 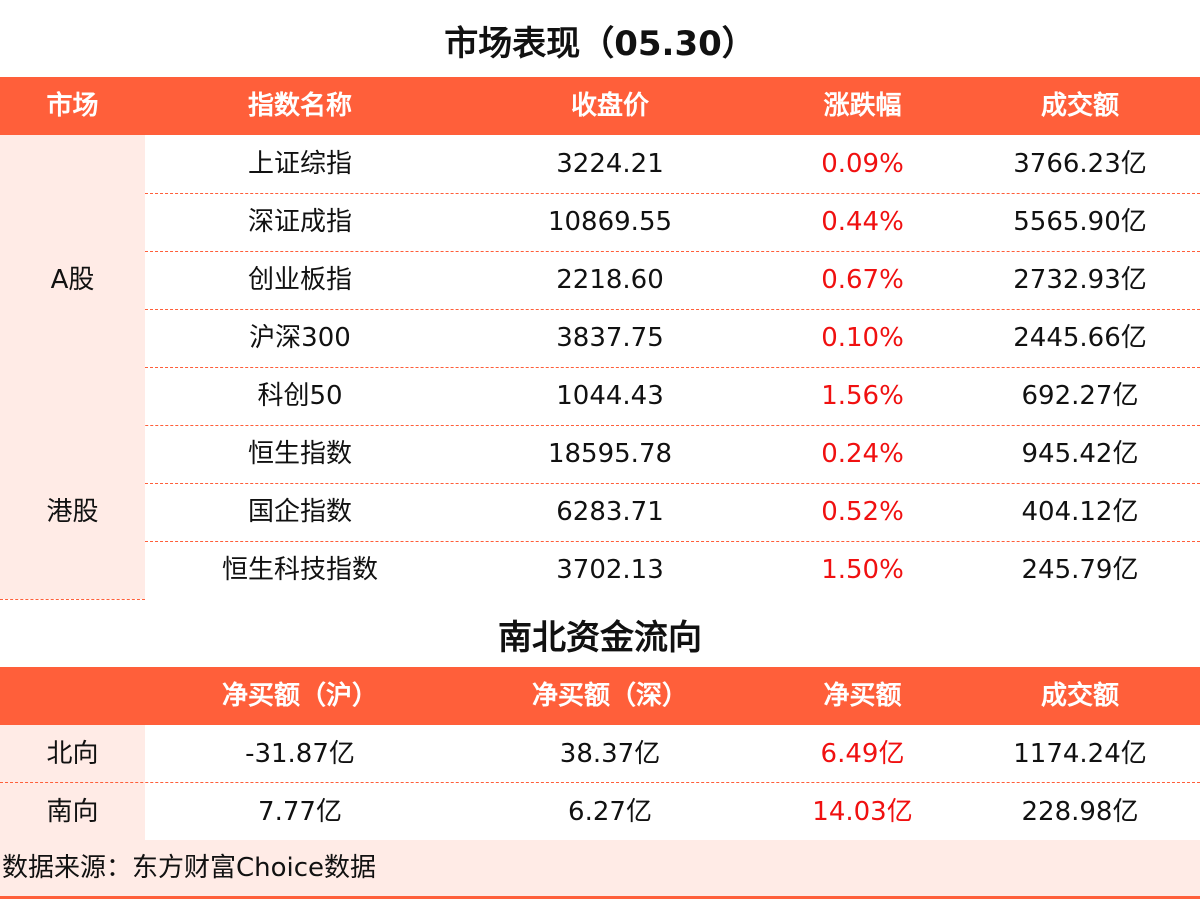 I want to click on table-row: 深证成指 10869.55 0.44% 5565.90亿, so click(x=600, y=222).